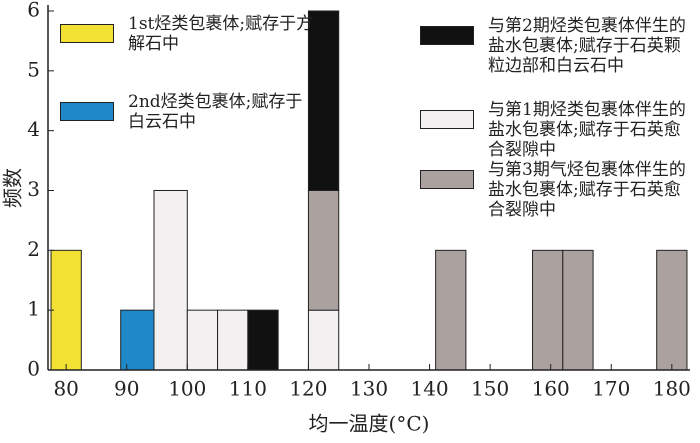 The image size is (700, 443). I want to click on x-tick-label: 80, so click(65, 389).